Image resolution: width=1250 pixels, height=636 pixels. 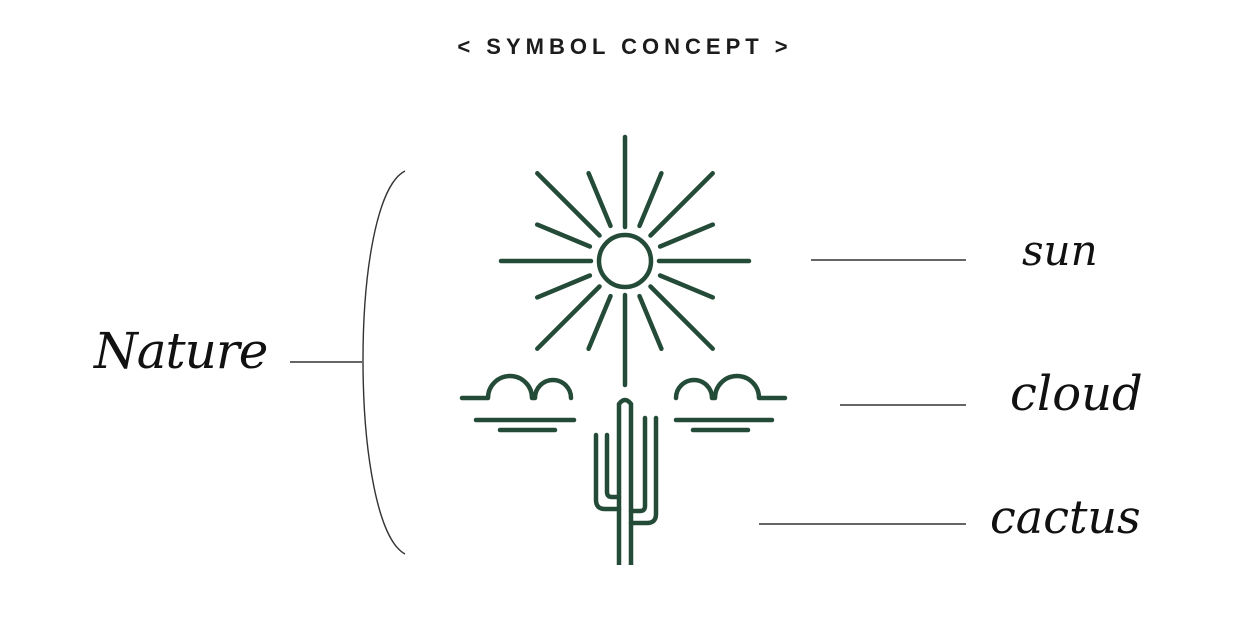 What do you see at coordinates (384, 362) in the screenshot?
I see `group-bracket` at bounding box center [384, 362].